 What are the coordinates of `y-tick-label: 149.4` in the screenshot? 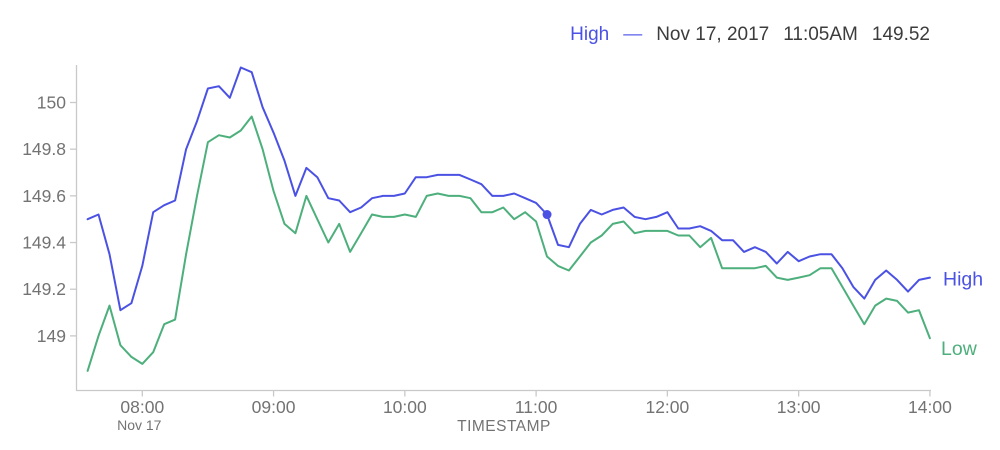 It's located at (44, 243).